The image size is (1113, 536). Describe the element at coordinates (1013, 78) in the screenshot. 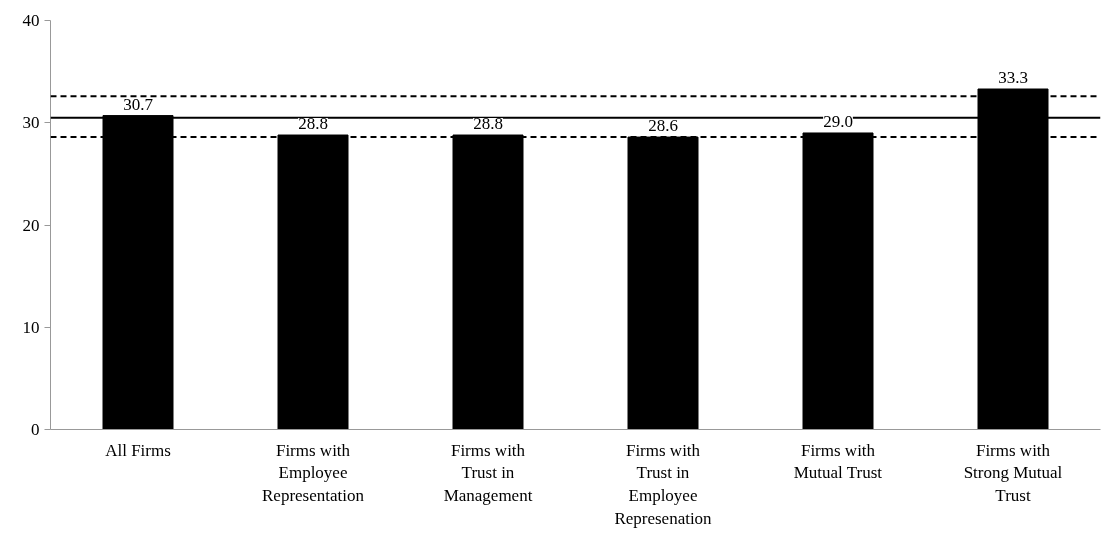

I see `data-label: 33.3` at that location.